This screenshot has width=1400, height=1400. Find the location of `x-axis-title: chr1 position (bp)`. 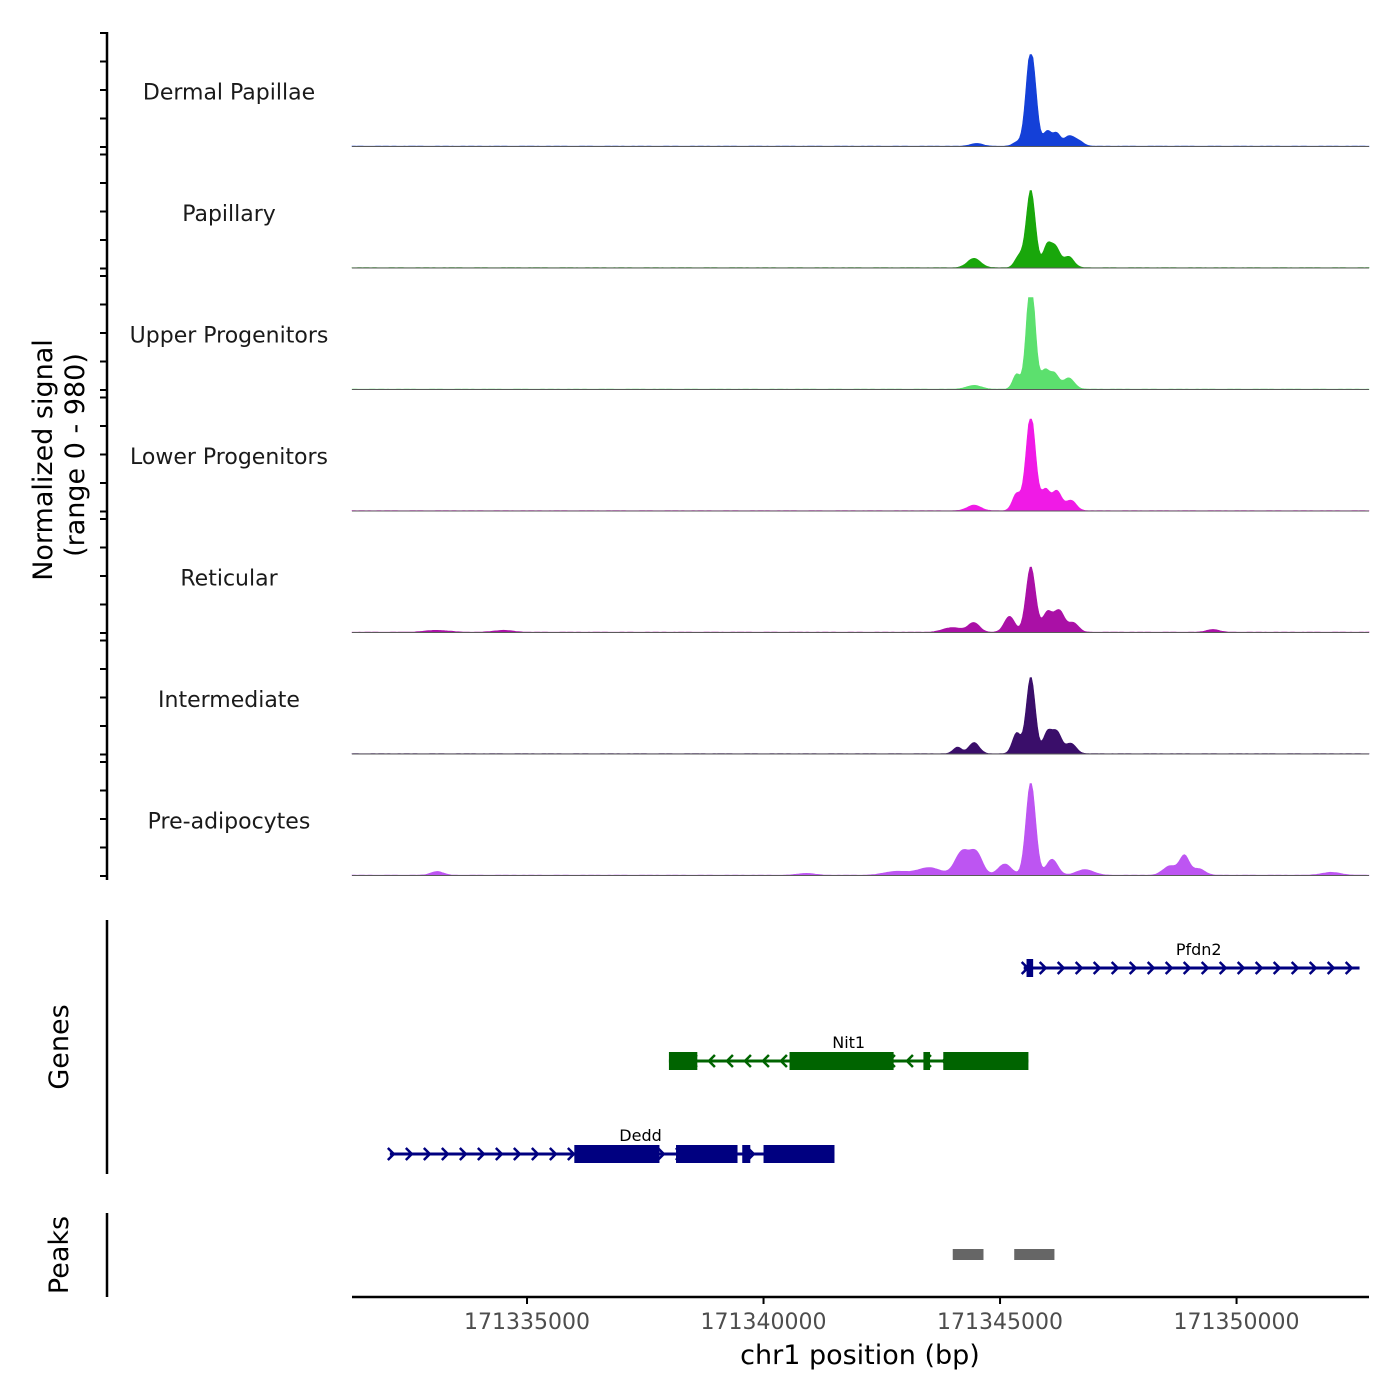

x-axis-title: chr1 position (bp) is located at coordinates (860, 1355).